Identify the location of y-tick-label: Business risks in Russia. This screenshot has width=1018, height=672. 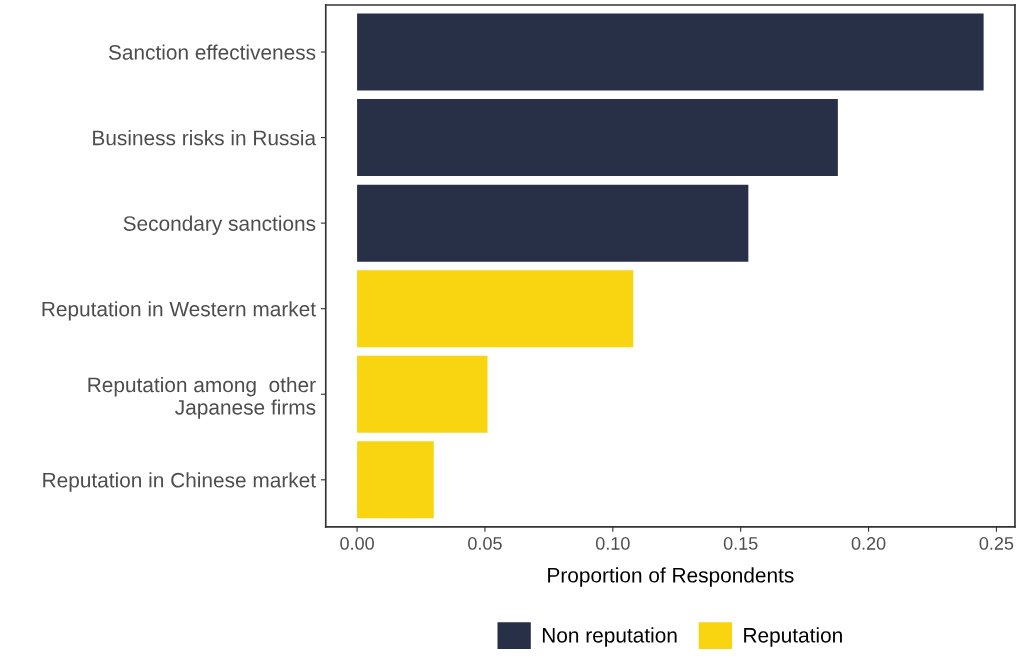
(205, 138).